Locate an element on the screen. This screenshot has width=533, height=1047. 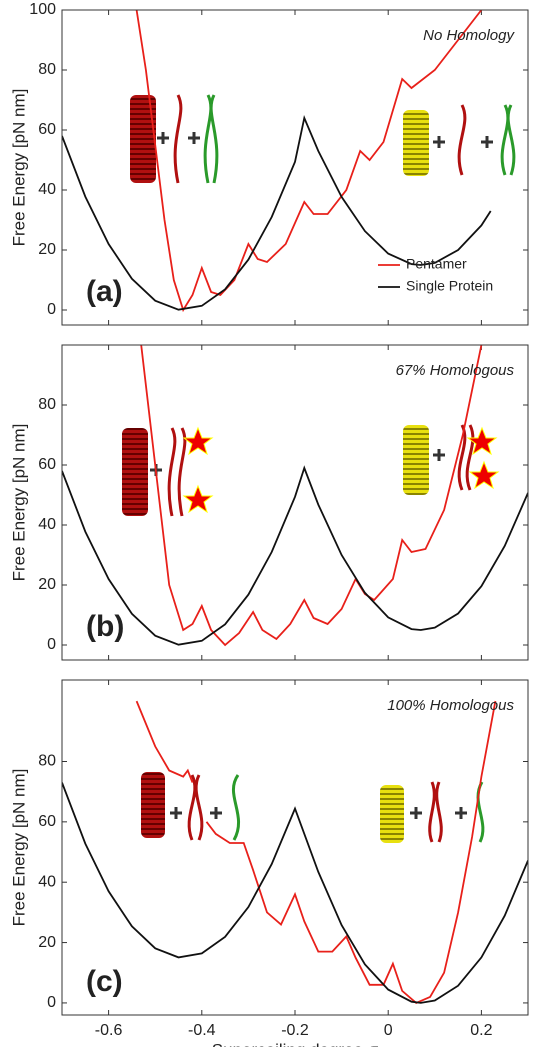
legend: Pentamer Single Protein is located at coordinates (435, 275).